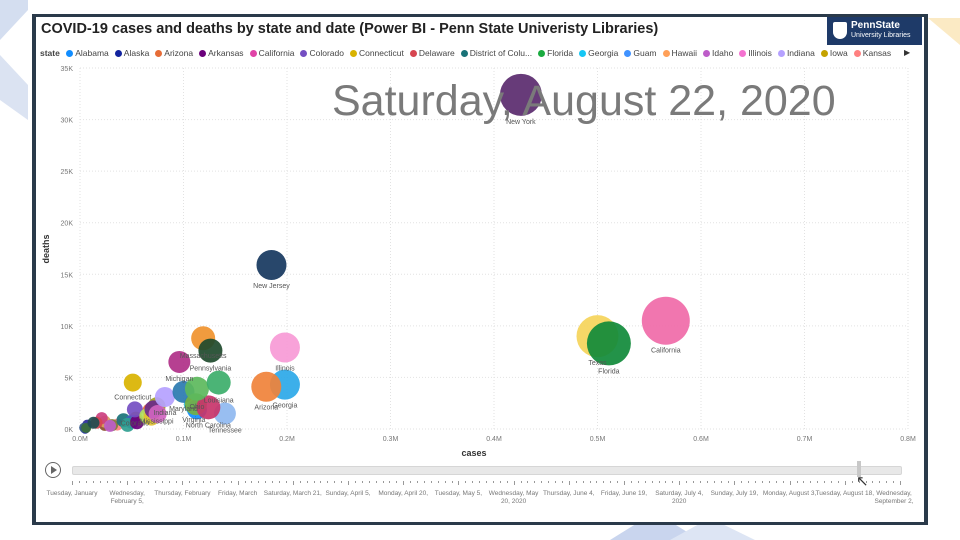  I want to click on play-icon, so click(53, 470).